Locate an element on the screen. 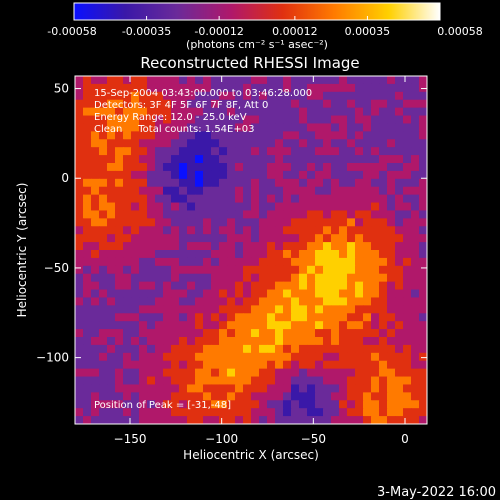 The width and height of the screenshot is (500, 500). x-axis-label: Heliocentric X (arcsec) is located at coordinates (251, 455).